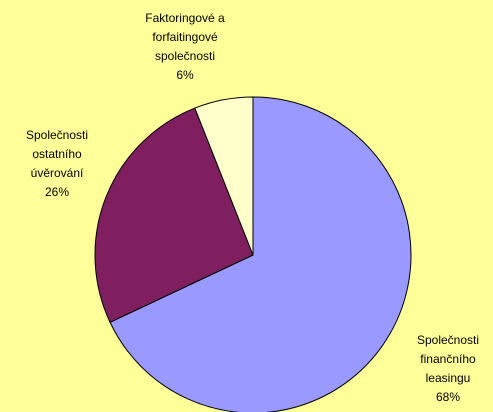 This screenshot has height=412, width=493. I want to click on value-label: 26%, so click(57, 192).